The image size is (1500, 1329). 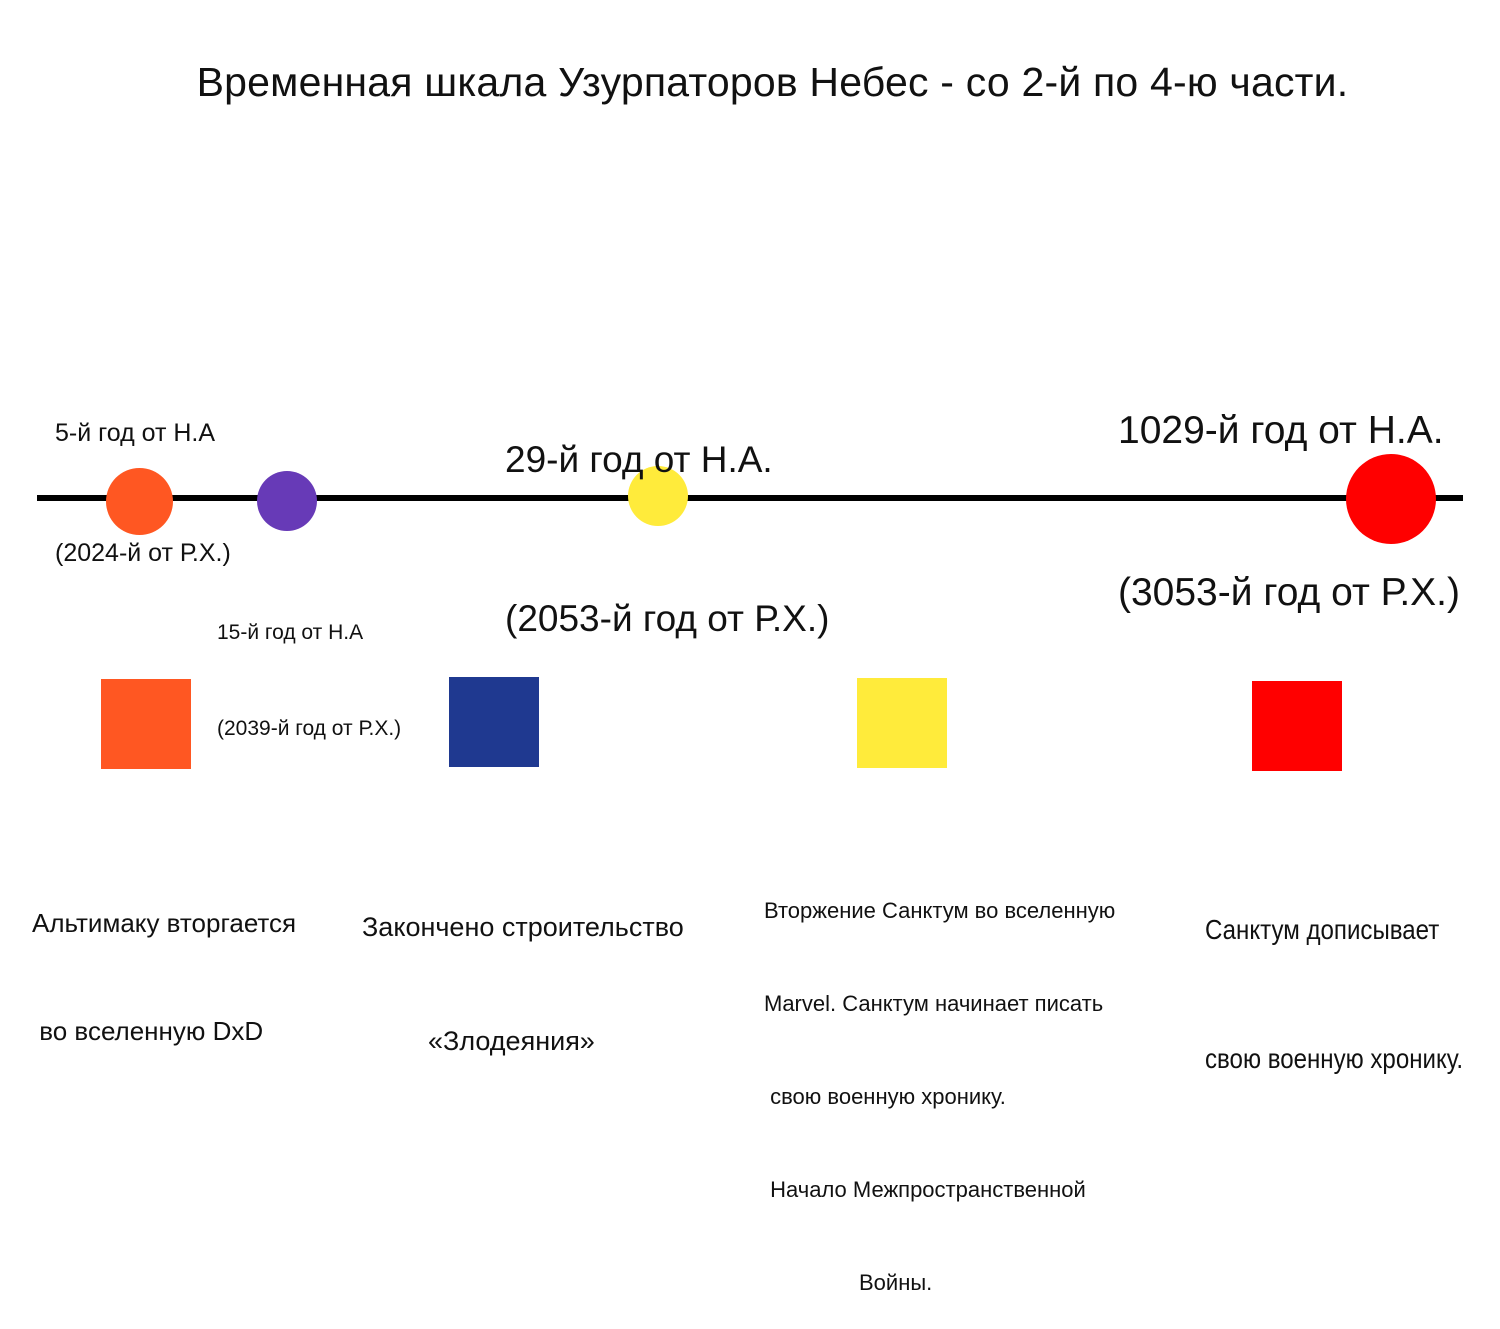 I want to click on legend-description: Закончено строительство «Злодеяния», so click(x=523, y=965).